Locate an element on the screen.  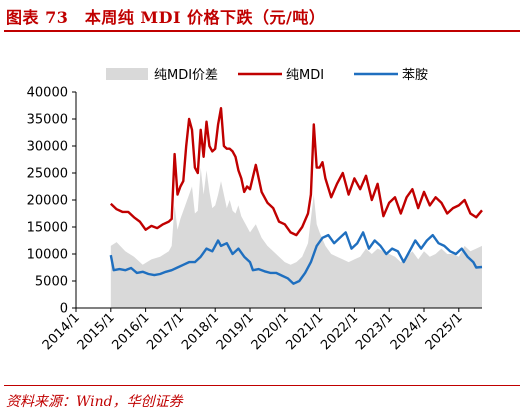
y-tick-label: 35000 is located at coordinates (47, 120).